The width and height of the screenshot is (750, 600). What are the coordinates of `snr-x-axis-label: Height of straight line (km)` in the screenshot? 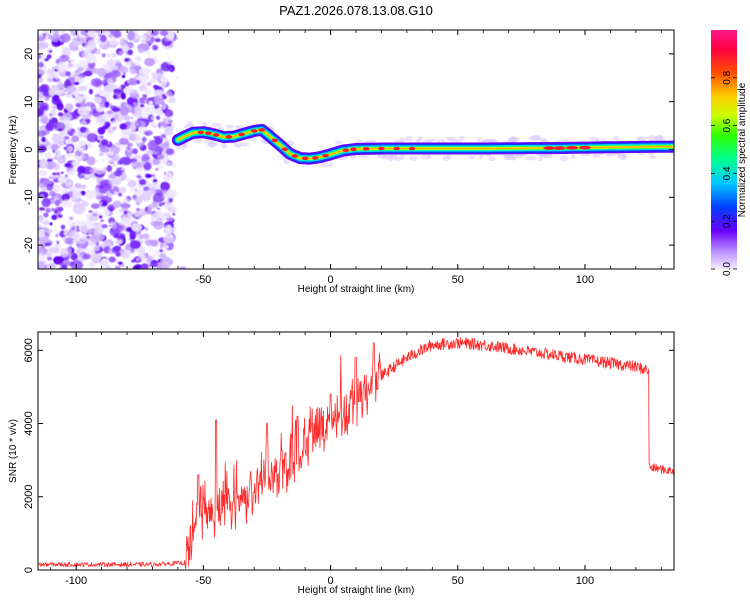 It's located at (356, 590).